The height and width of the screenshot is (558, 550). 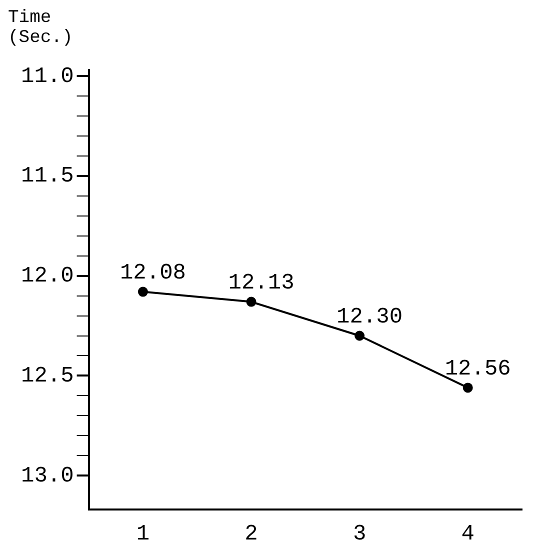 What do you see at coordinates (47, 176) in the screenshot?
I see `y-tick-label: 11.5` at bounding box center [47, 176].